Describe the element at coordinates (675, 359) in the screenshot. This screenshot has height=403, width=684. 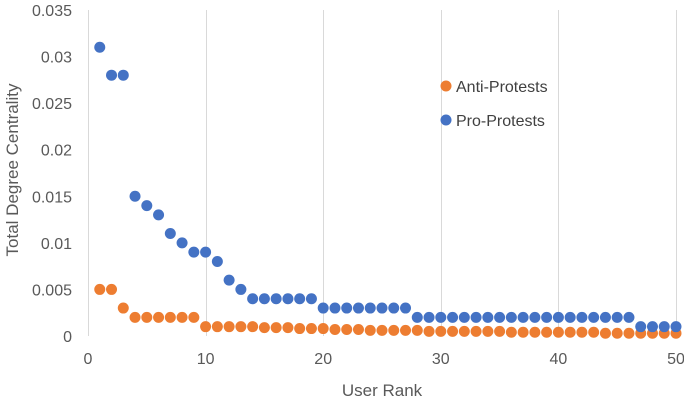
I see `x-tick-label: 50` at that location.